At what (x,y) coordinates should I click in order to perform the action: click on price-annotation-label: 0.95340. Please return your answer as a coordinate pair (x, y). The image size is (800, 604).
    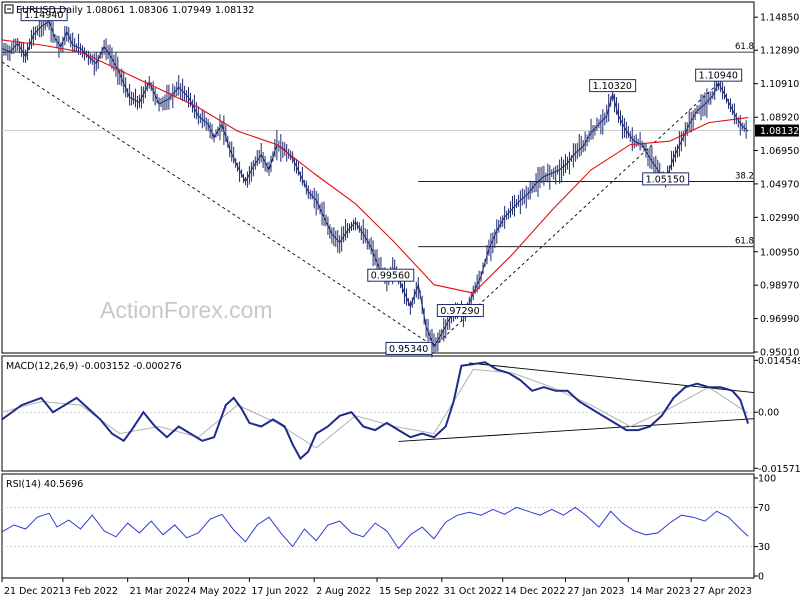
    Looking at the image, I should click on (408, 349).